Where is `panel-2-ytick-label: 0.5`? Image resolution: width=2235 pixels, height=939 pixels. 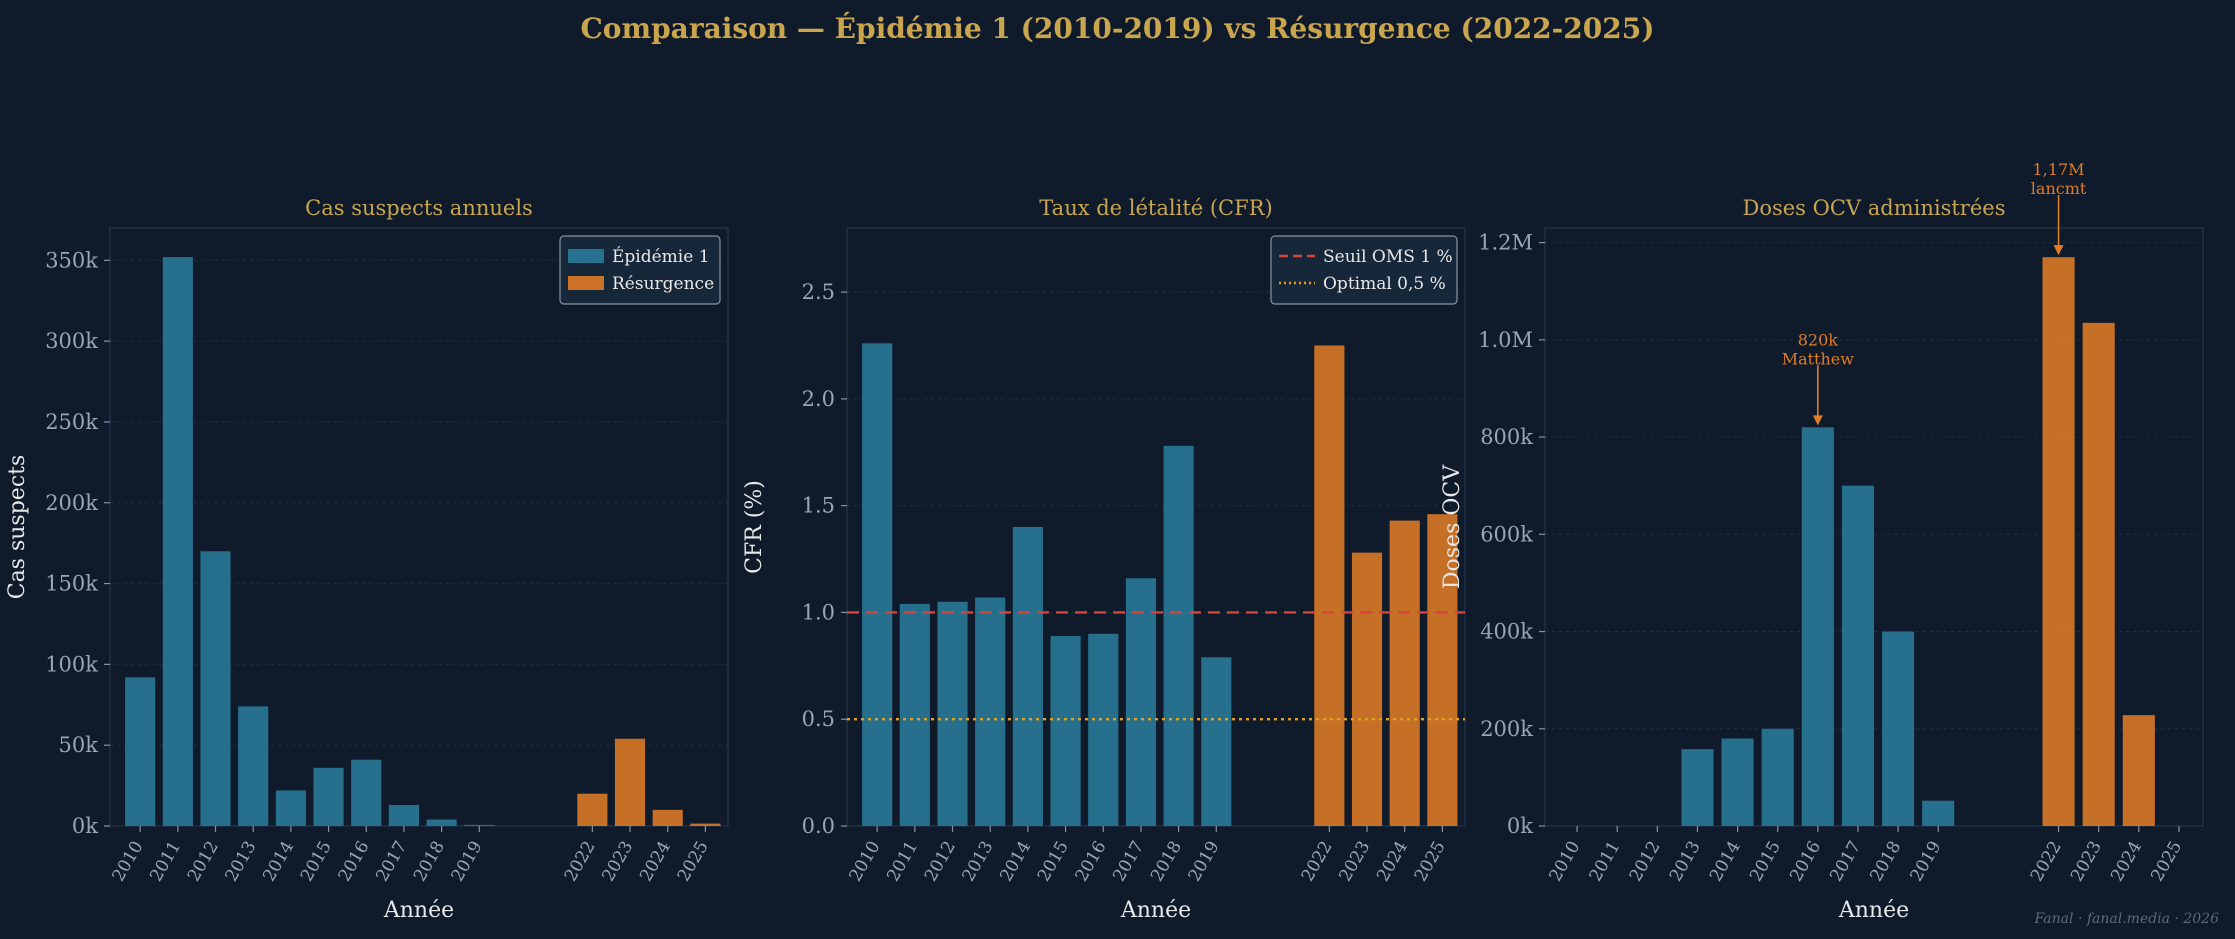 panel-2-ytick-label: 0.5 is located at coordinates (818, 719).